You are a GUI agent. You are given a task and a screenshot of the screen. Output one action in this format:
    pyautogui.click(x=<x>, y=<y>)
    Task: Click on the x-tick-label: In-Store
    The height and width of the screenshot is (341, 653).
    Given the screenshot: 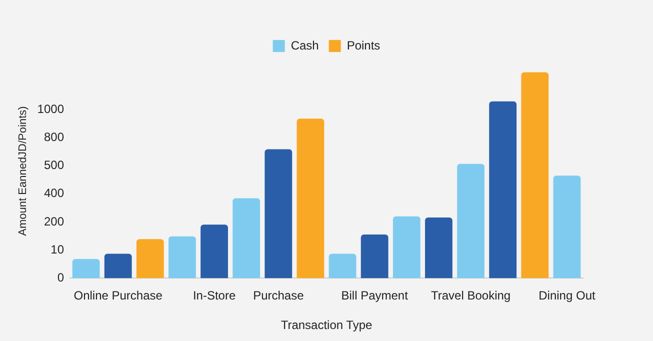 What is the action you would take?
    pyautogui.click(x=214, y=295)
    